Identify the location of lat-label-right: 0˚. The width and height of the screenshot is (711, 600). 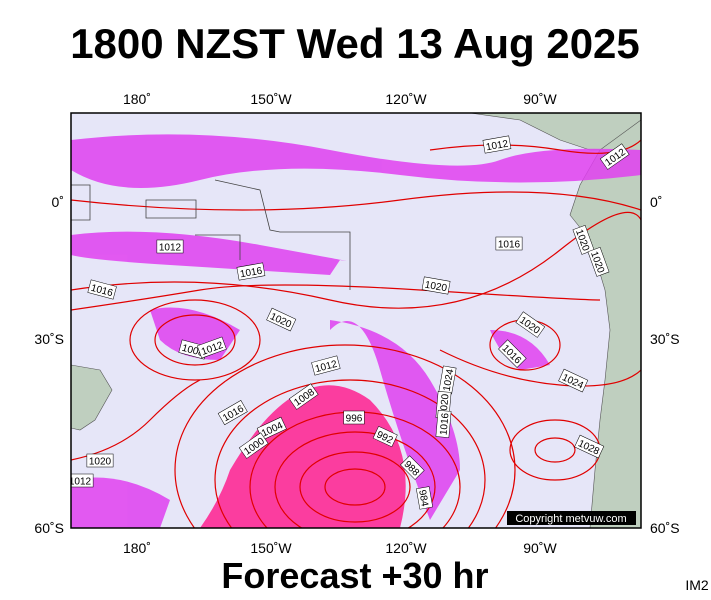
(656, 202).